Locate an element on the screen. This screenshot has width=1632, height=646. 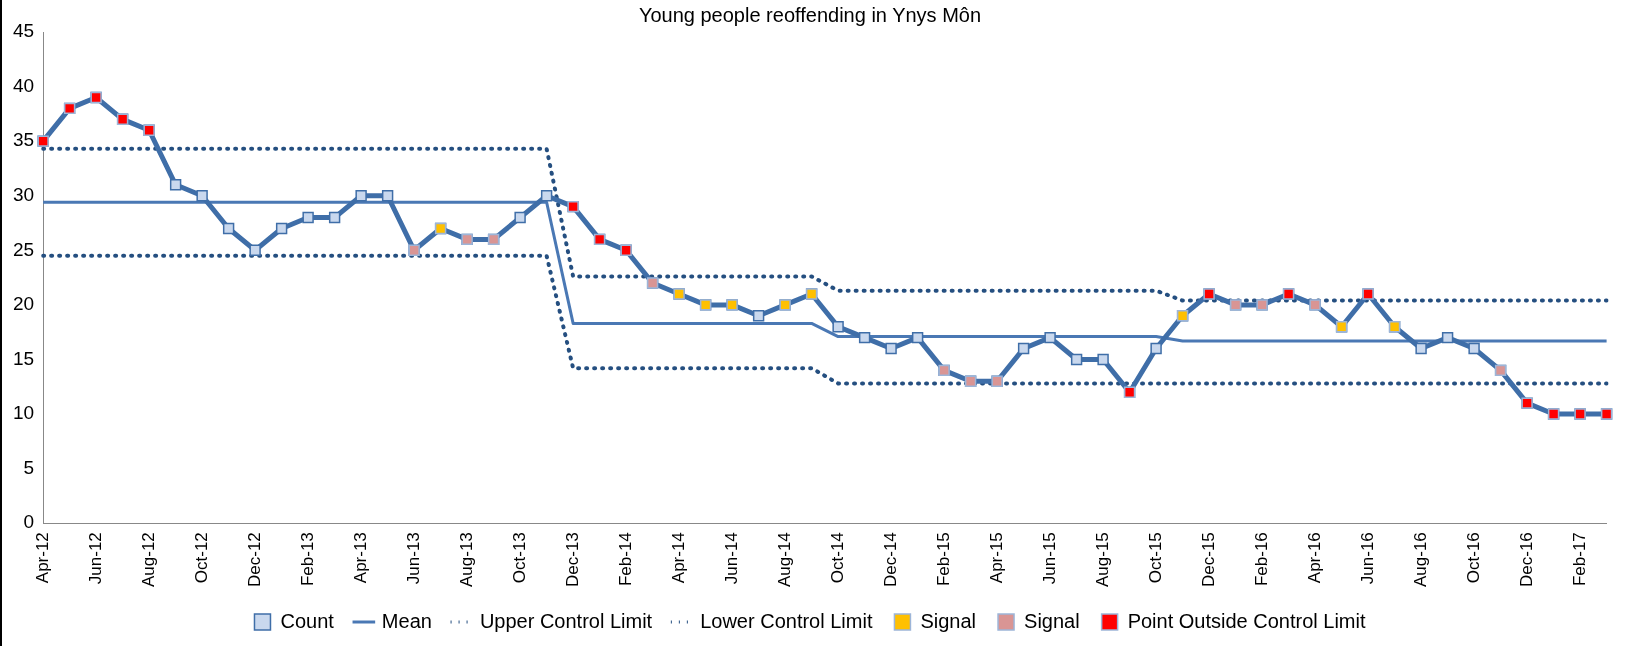
y-tick-label: 15 is located at coordinates (23, 358).